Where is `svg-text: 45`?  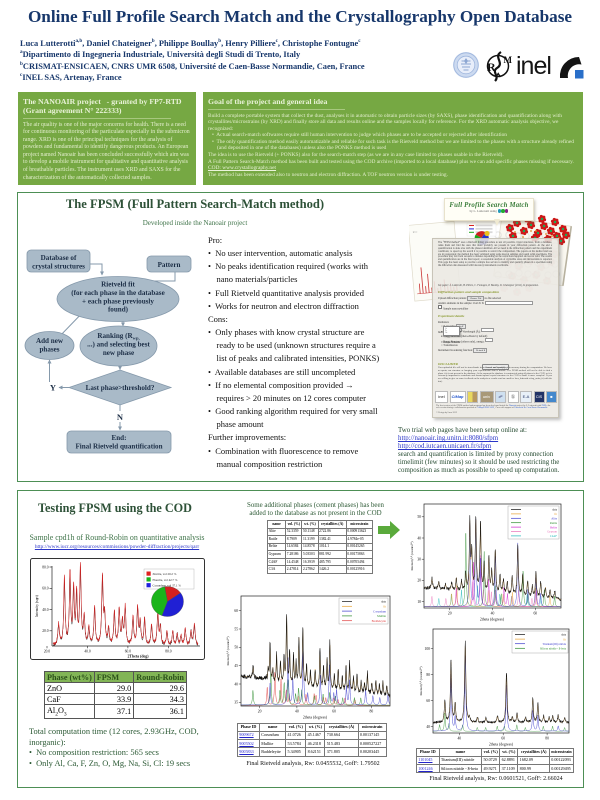 svg-text: 45 is located at coordinates (236, 666).